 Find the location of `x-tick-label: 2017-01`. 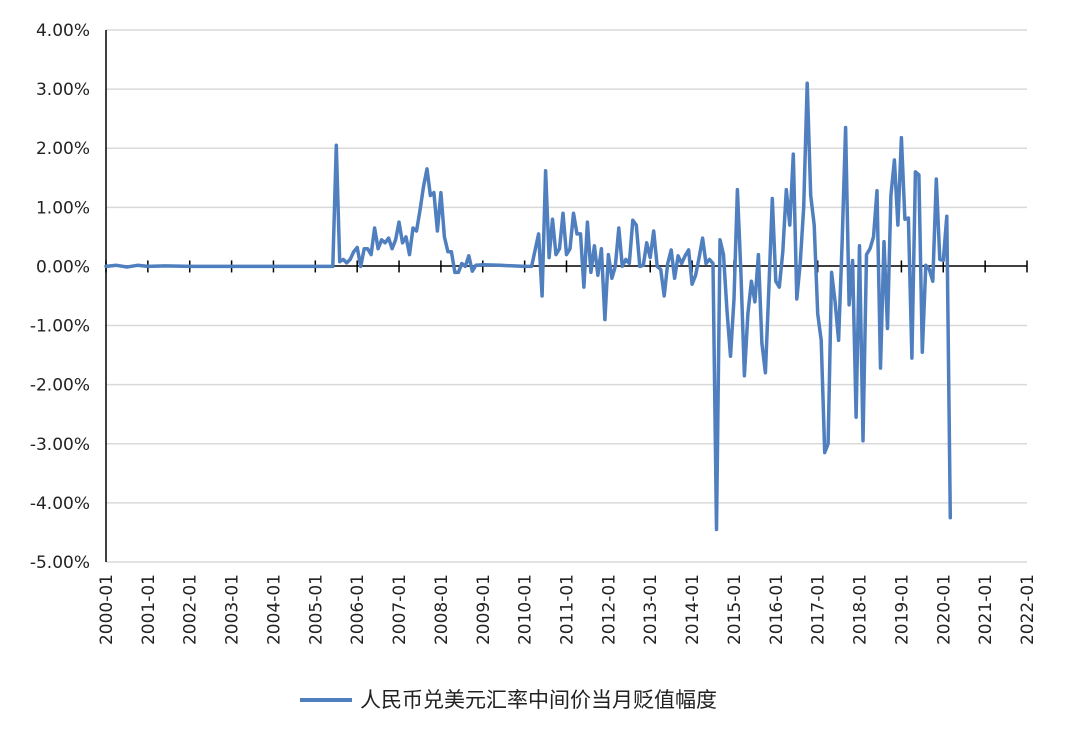

x-tick-label: 2017-01 is located at coordinates (819, 609).